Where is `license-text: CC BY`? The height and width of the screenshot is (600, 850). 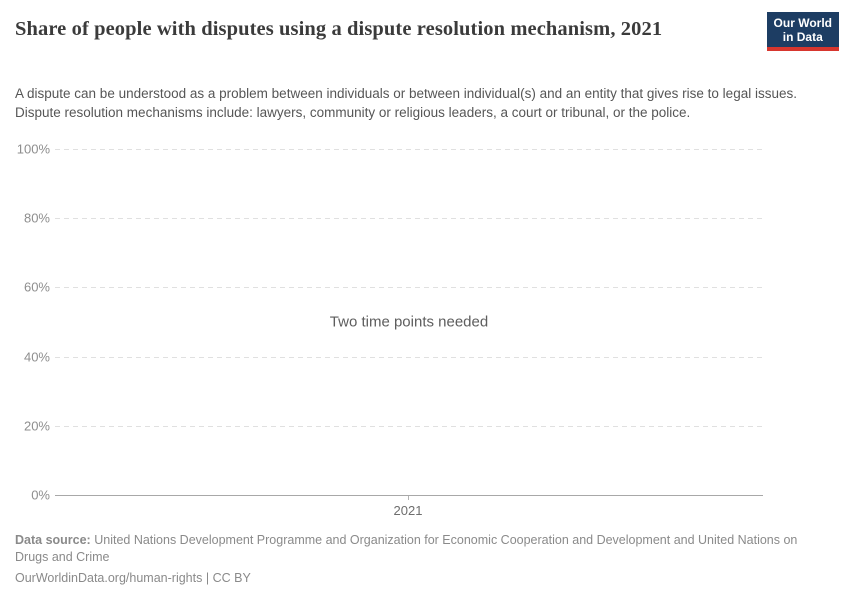
license-text: CC BY is located at coordinates (231, 578).